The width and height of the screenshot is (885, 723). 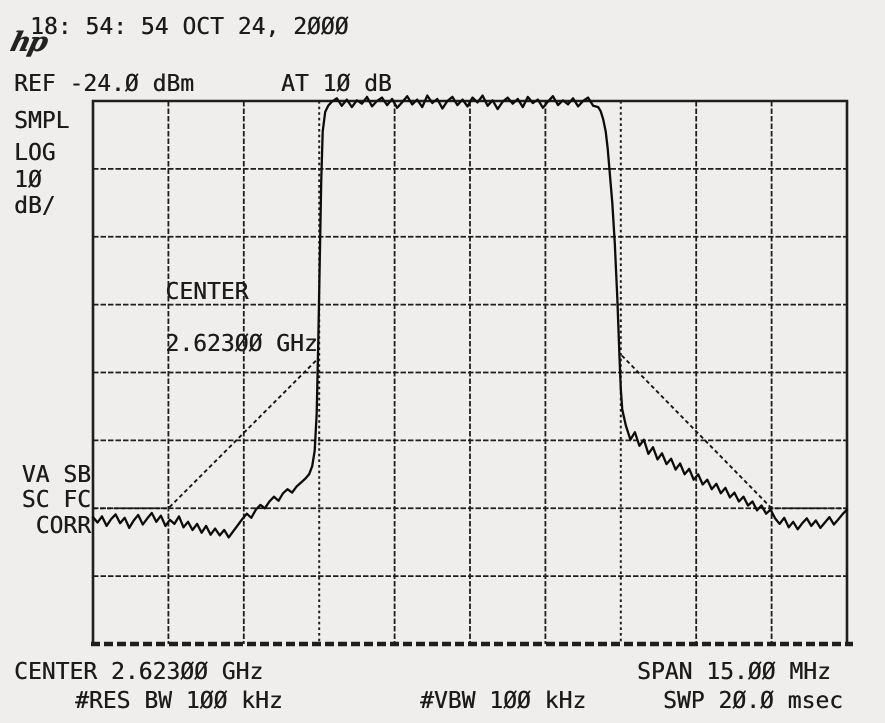 What do you see at coordinates (241, 344) in the screenshot?
I see `center-annotation-freq: 2.623ØØ GHz` at bounding box center [241, 344].